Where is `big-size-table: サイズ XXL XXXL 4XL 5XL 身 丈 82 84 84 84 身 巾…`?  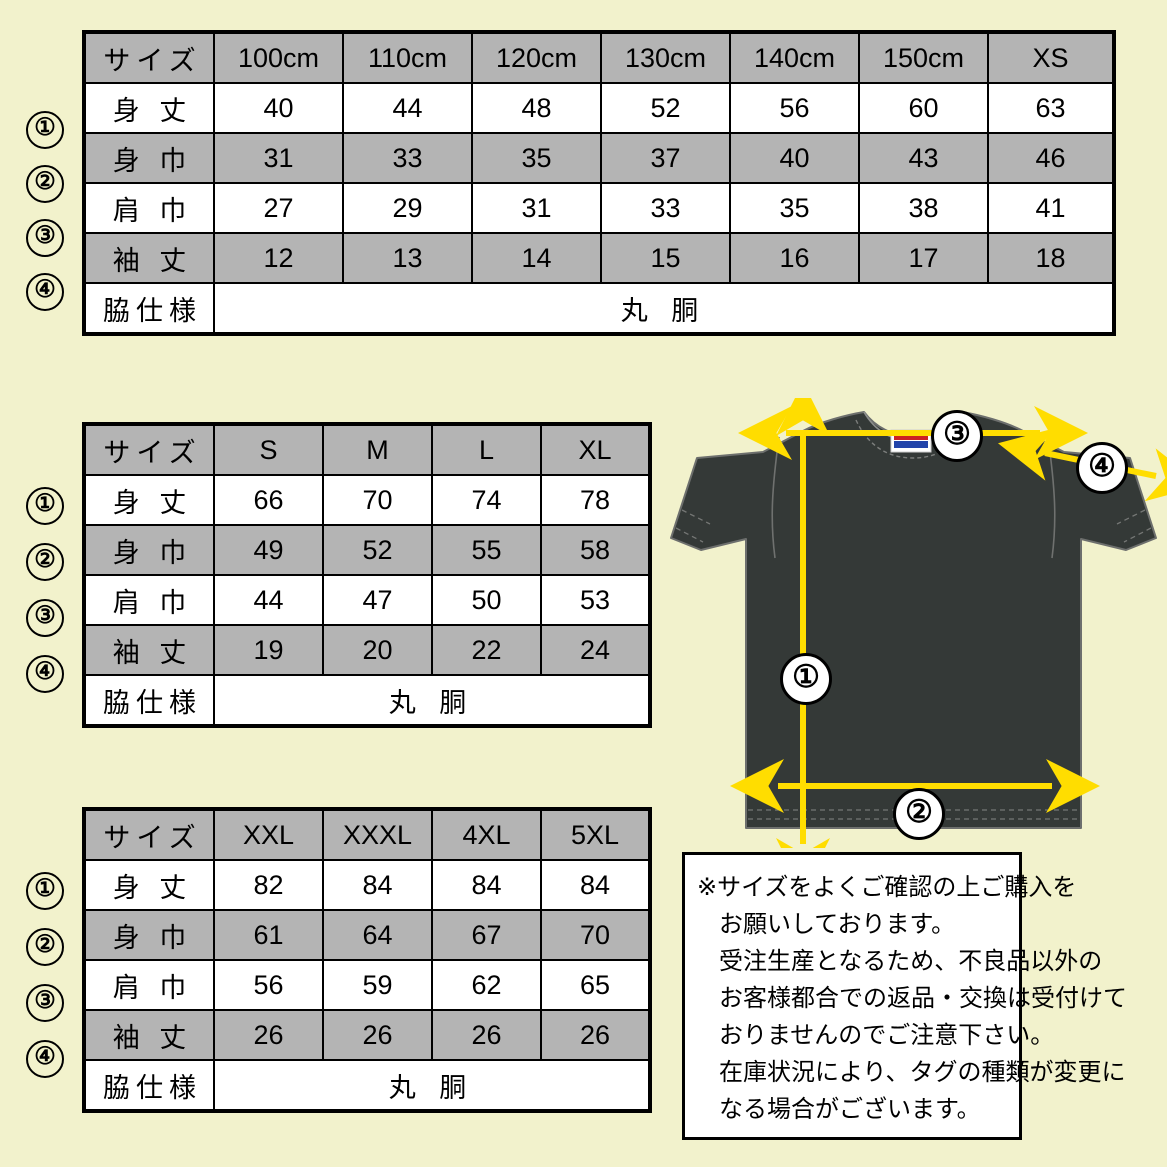
big-size-table: サイズ XXL XXXL 4XL 5XL 身 丈 82 84 84 84 身 巾… is located at coordinates (367, 960).